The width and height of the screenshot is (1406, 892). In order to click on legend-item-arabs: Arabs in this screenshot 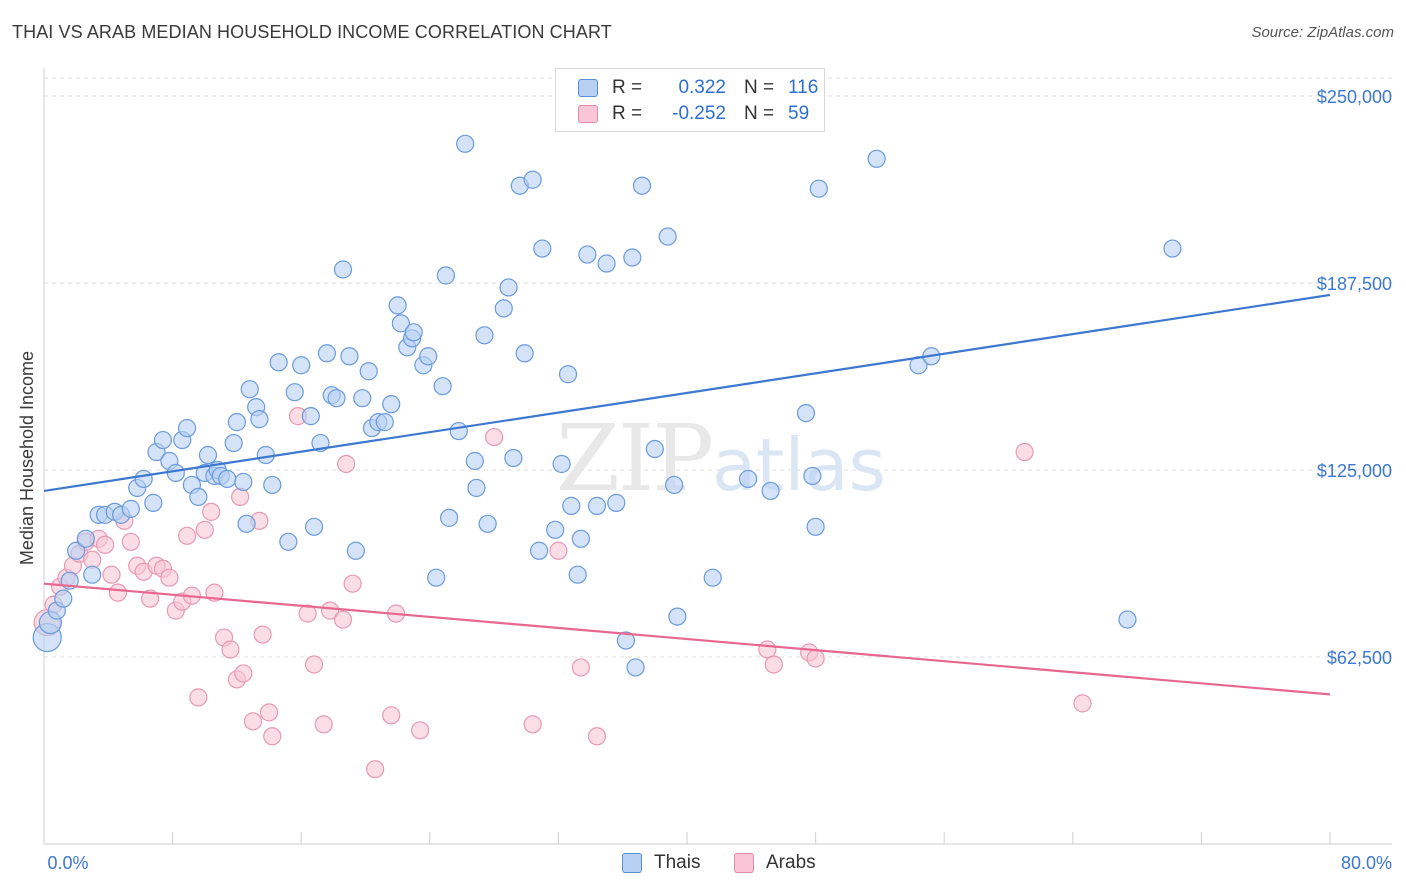, I will do `click(775, 863)`.